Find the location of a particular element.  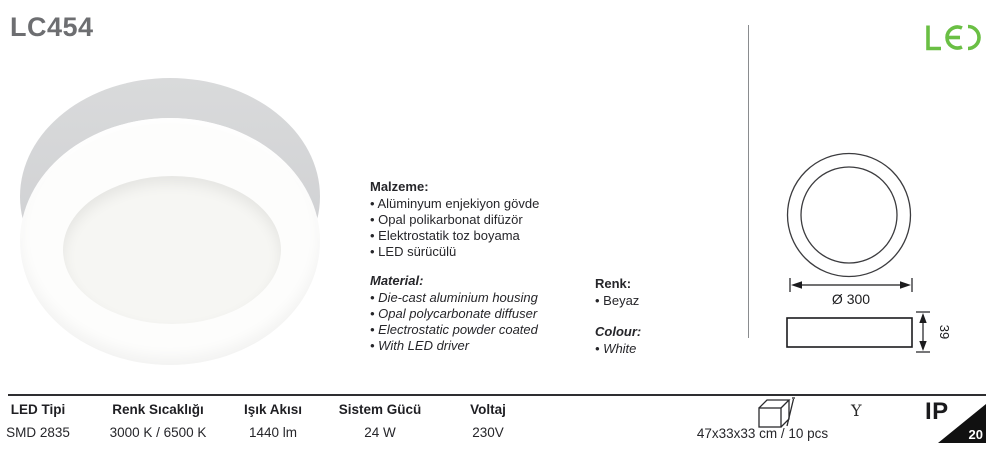

spec-item: Alüminyum enjekiyon gövde is located at coordinates (454, 204).